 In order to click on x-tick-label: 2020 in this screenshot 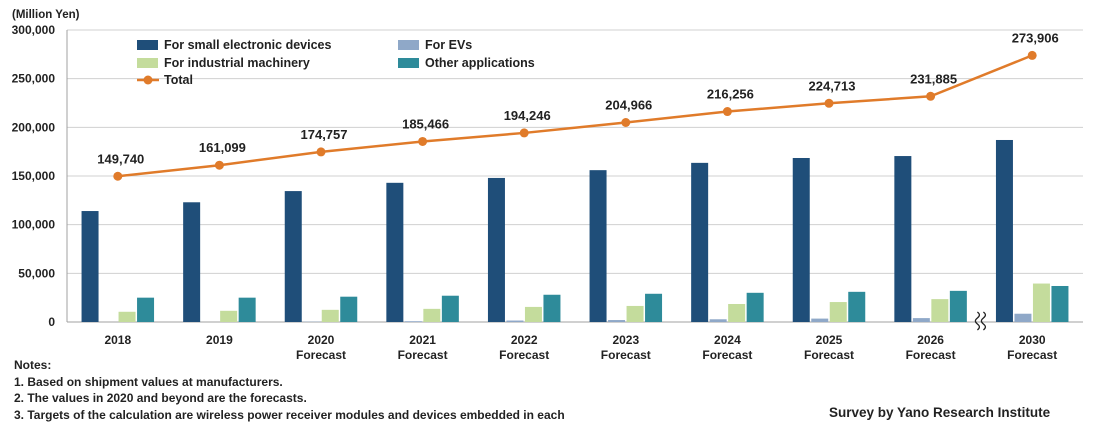, I will do `click(321, 340)`.